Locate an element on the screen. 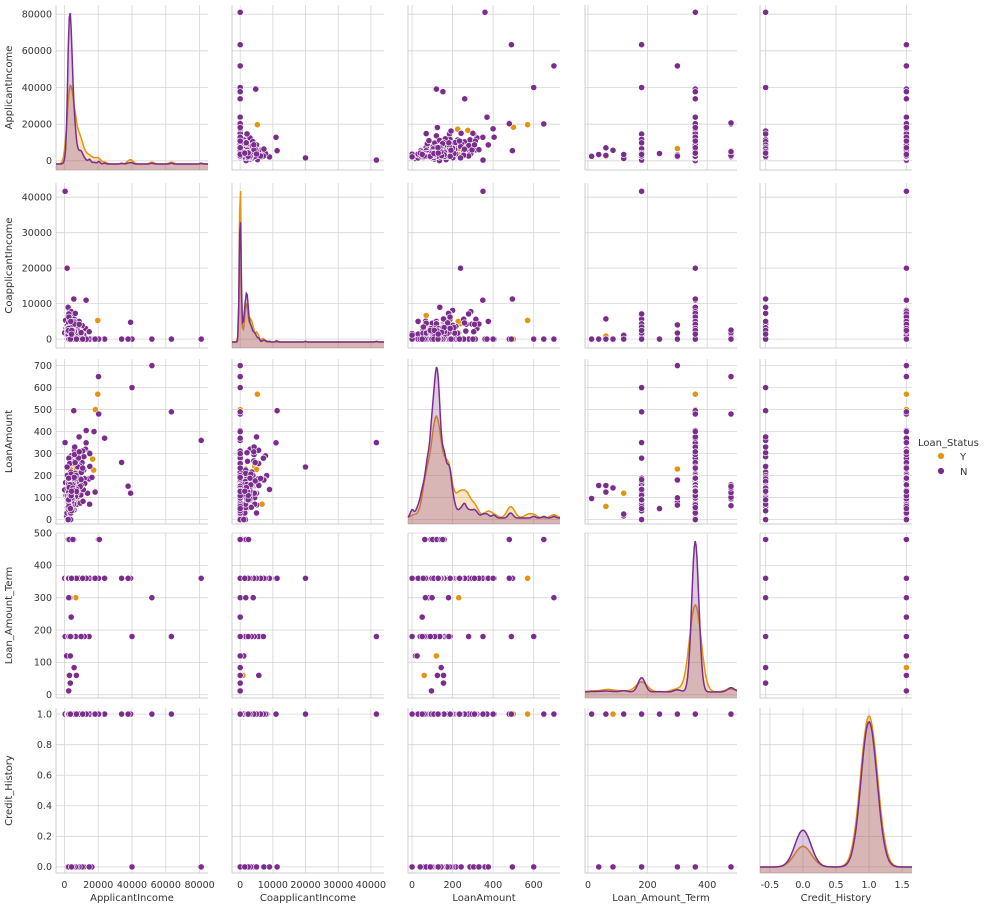  kde-fill-n is located at coordinates (308, 285).